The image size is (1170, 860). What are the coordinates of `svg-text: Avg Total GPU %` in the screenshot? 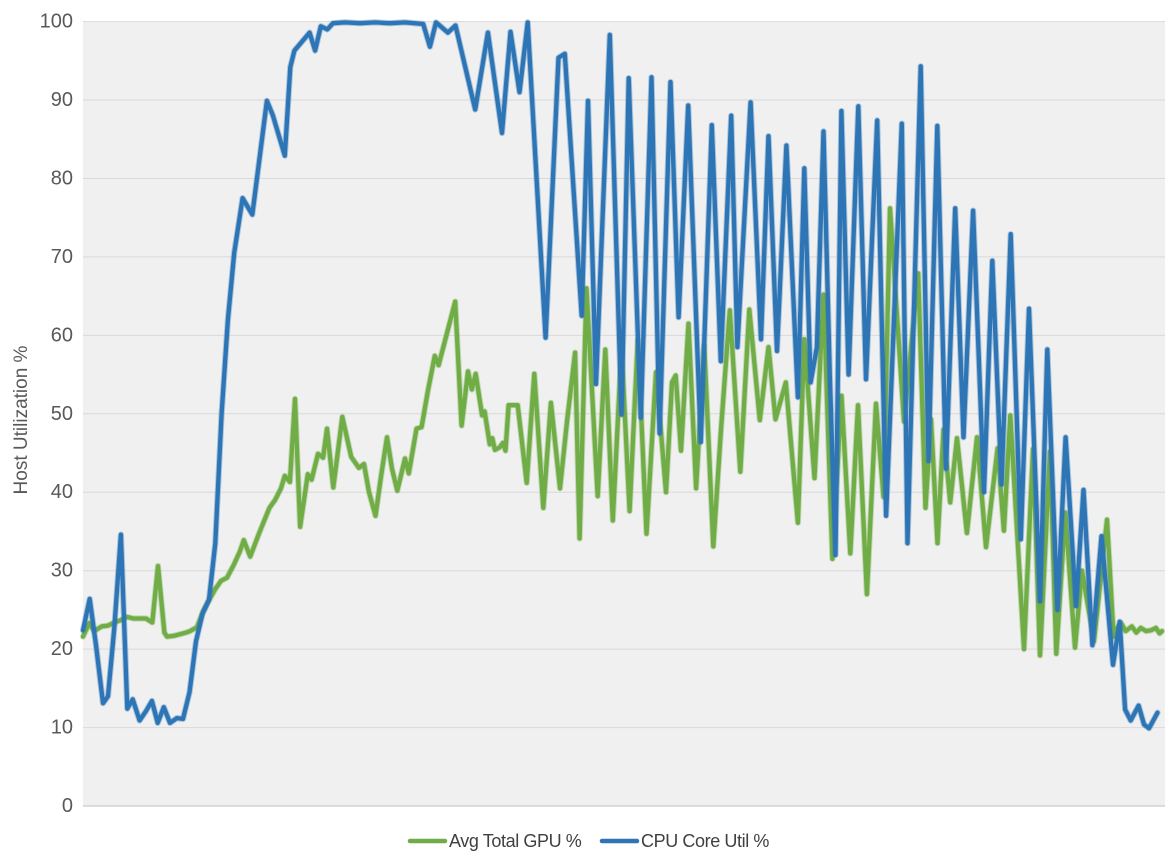 It's located at (515, 841).